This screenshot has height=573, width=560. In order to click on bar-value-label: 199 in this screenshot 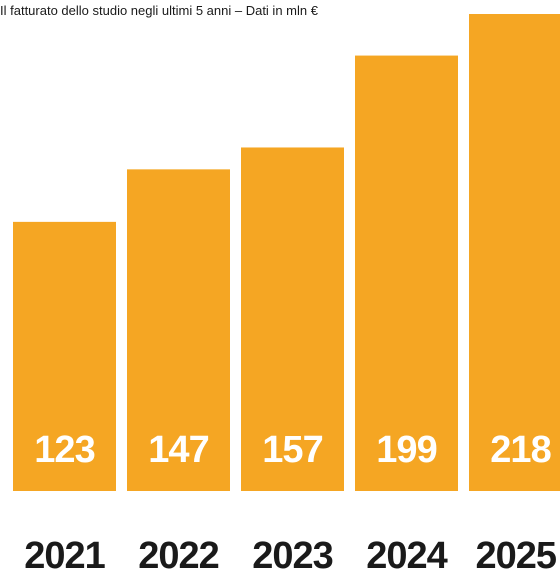, I will do `click(406, 450)`.